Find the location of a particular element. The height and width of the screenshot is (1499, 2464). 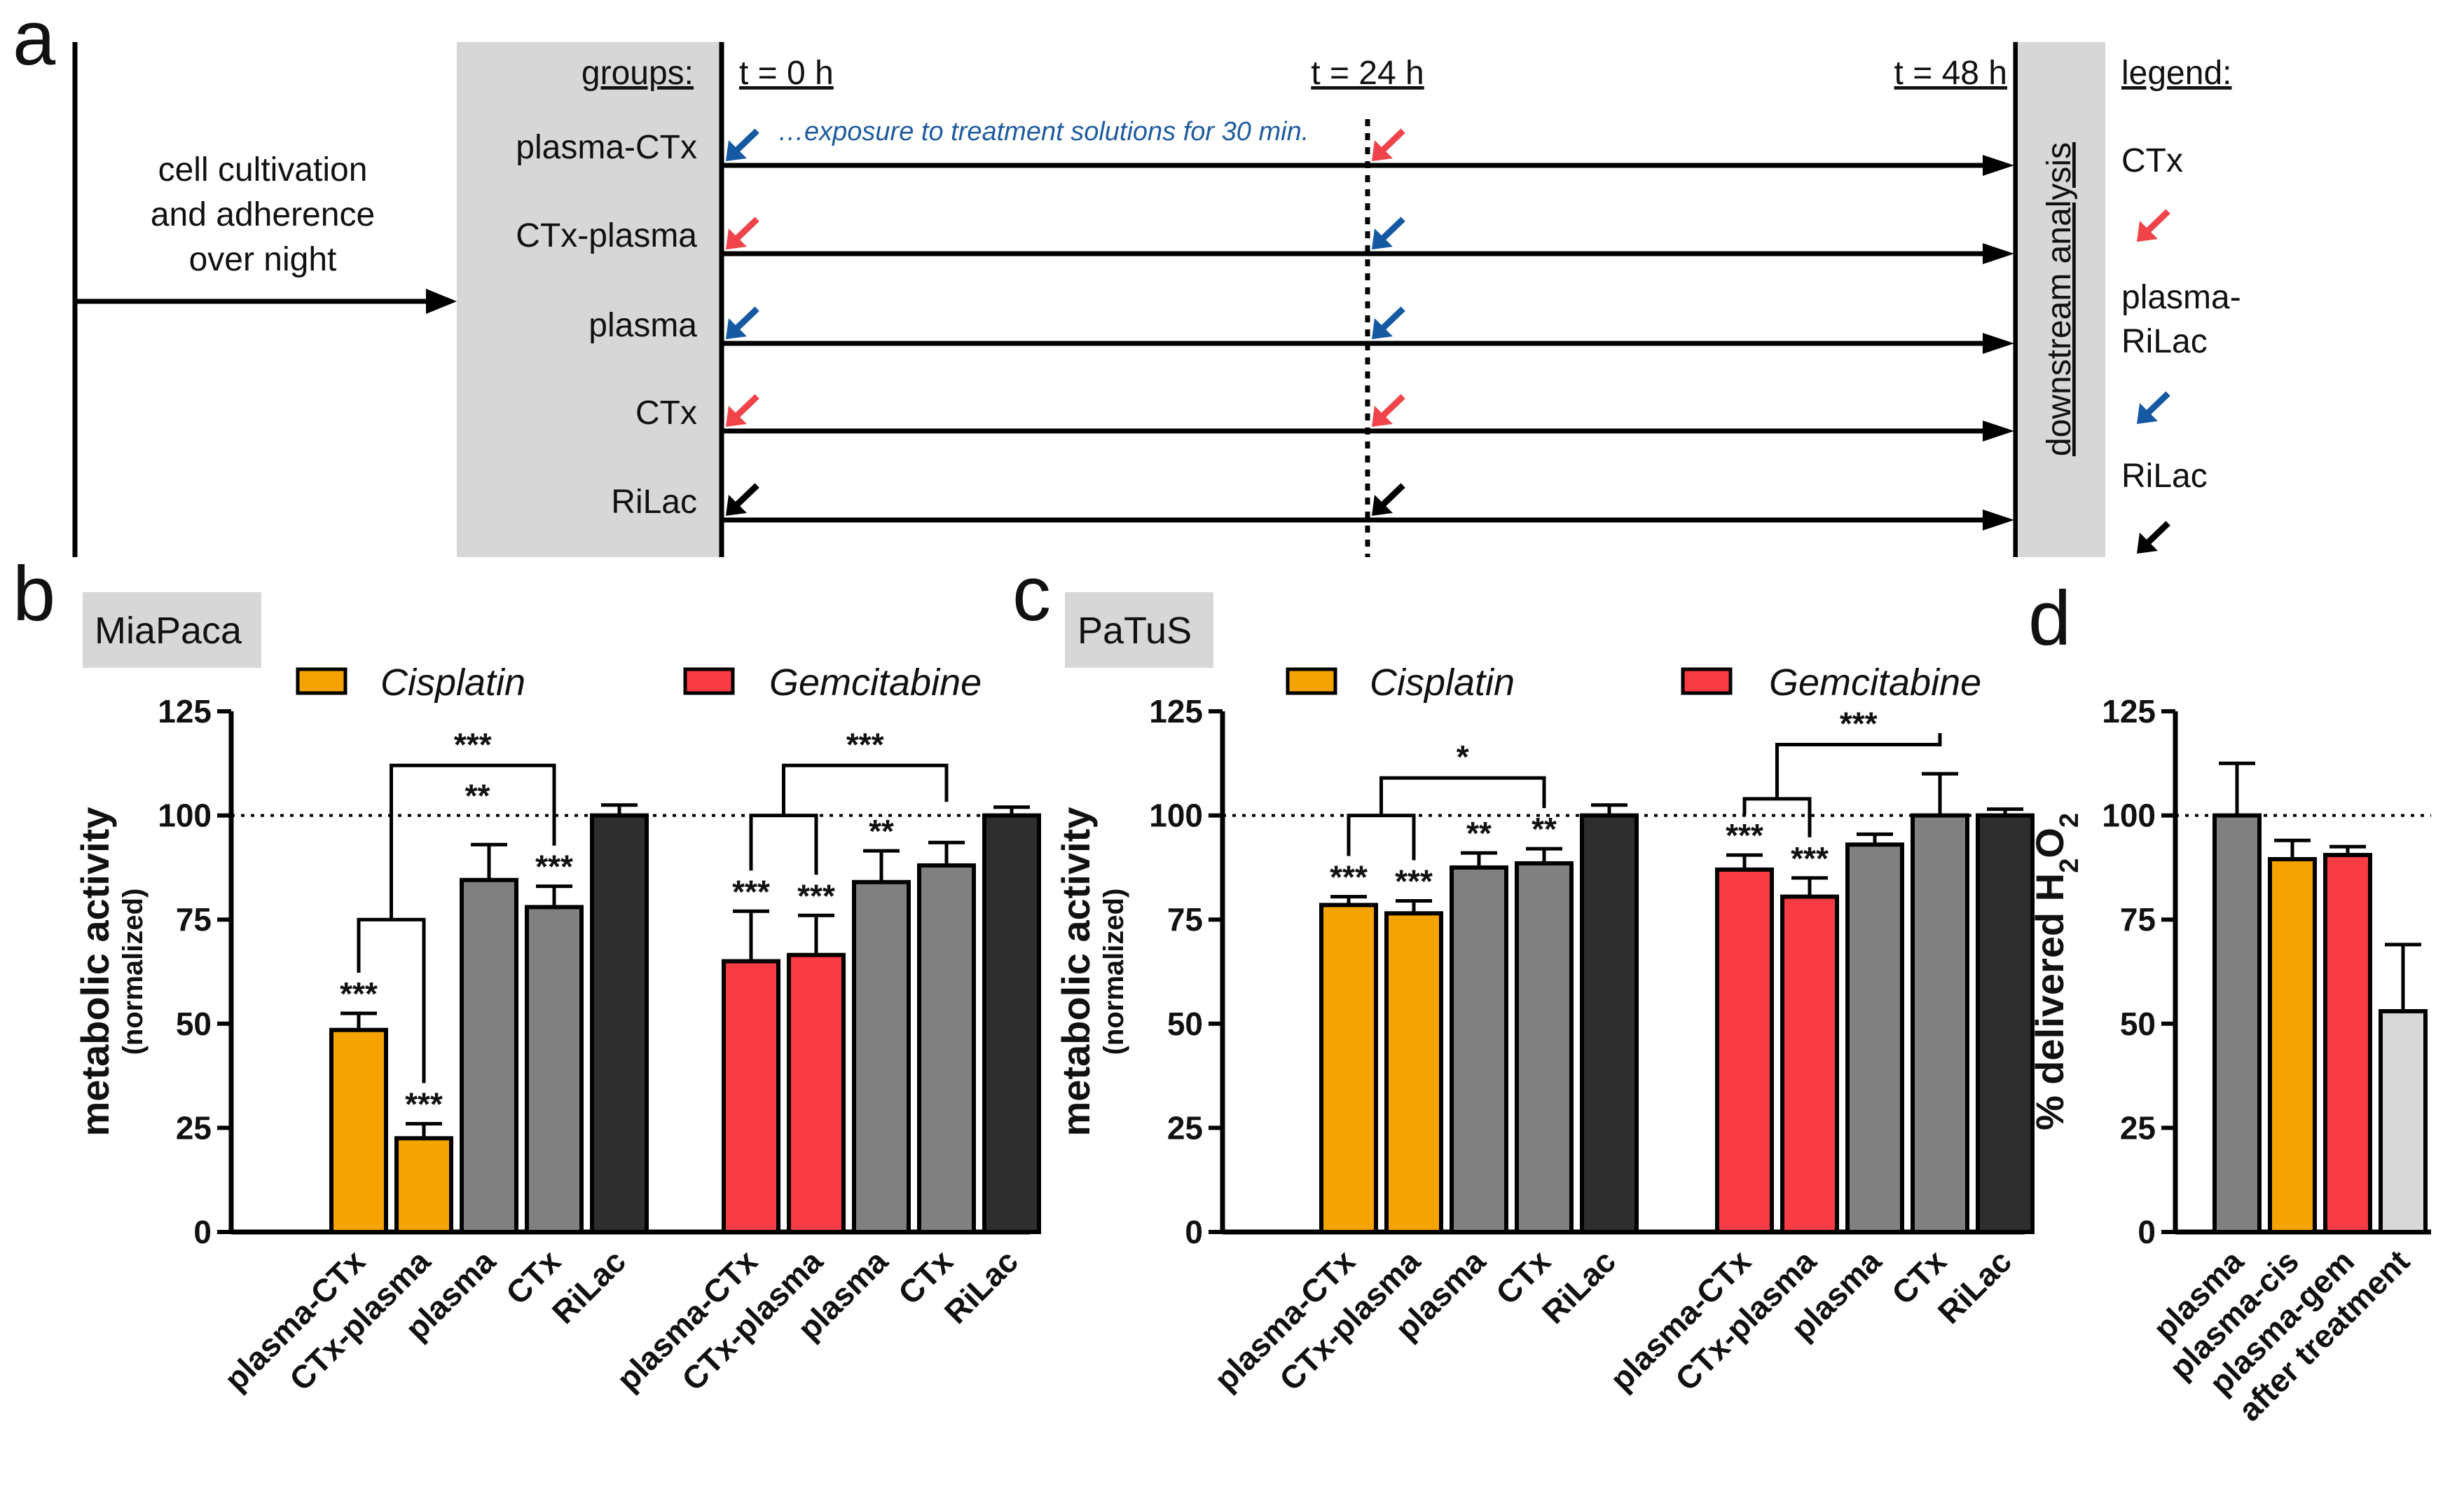

panel-label-c: c is located at coordinates (1031, 594).